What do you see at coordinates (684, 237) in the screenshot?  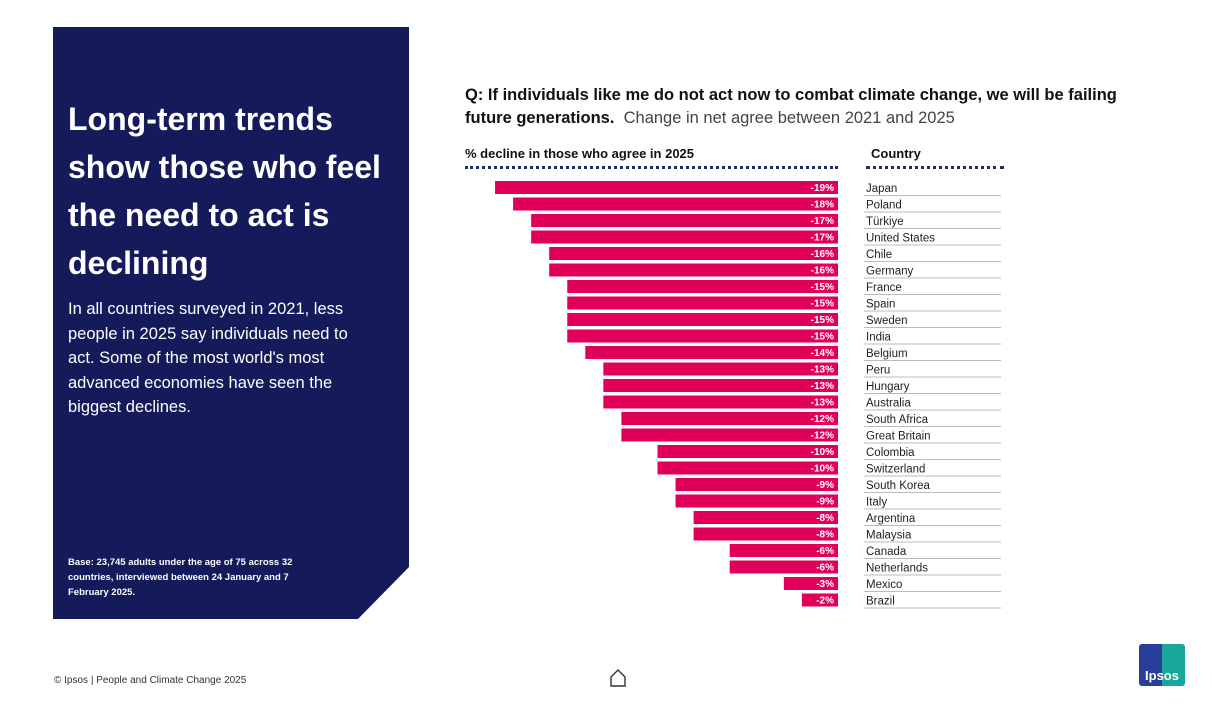 I see `bar-united-states` at bounding box center [684, 237].